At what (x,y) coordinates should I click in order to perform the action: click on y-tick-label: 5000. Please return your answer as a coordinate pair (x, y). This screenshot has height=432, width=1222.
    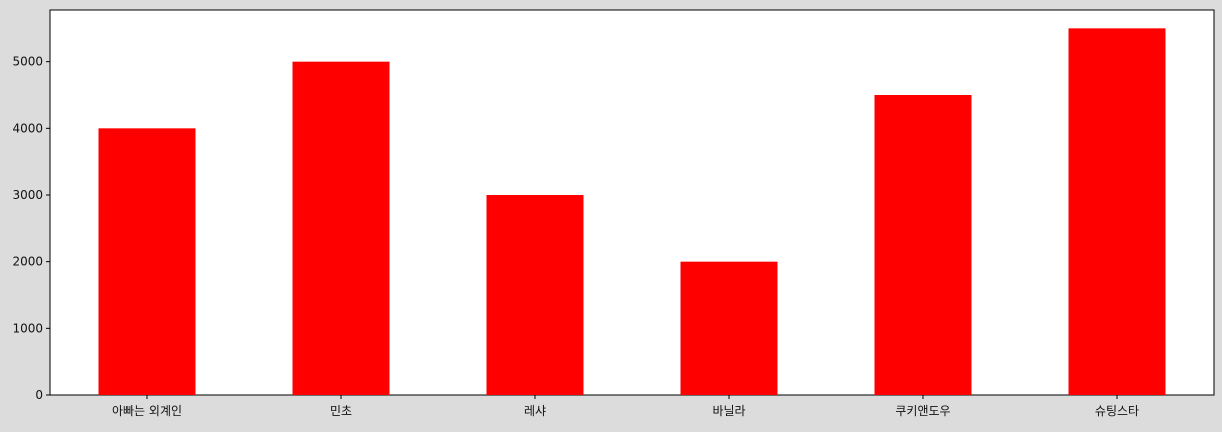
    Looking at the image, I should click on (27, 62).